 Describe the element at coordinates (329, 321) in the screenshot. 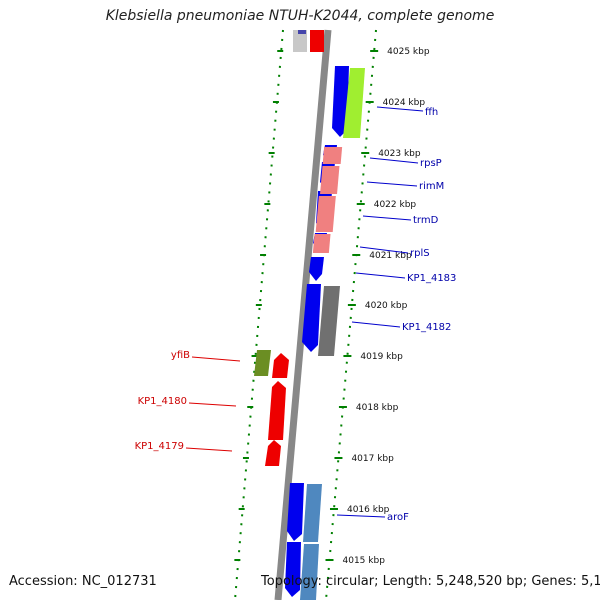

I see `feature-kp1-4182-grey` at that location.